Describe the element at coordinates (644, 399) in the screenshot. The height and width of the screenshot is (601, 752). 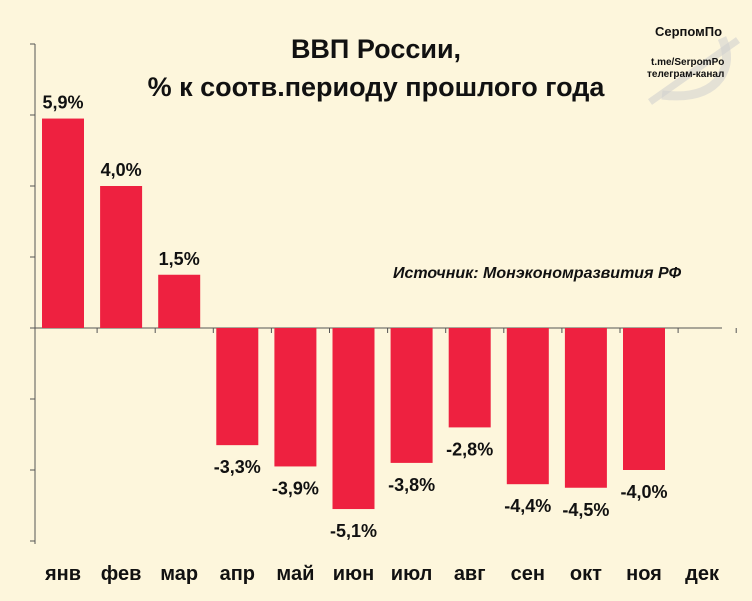
I see `bar-ноя` at that location.